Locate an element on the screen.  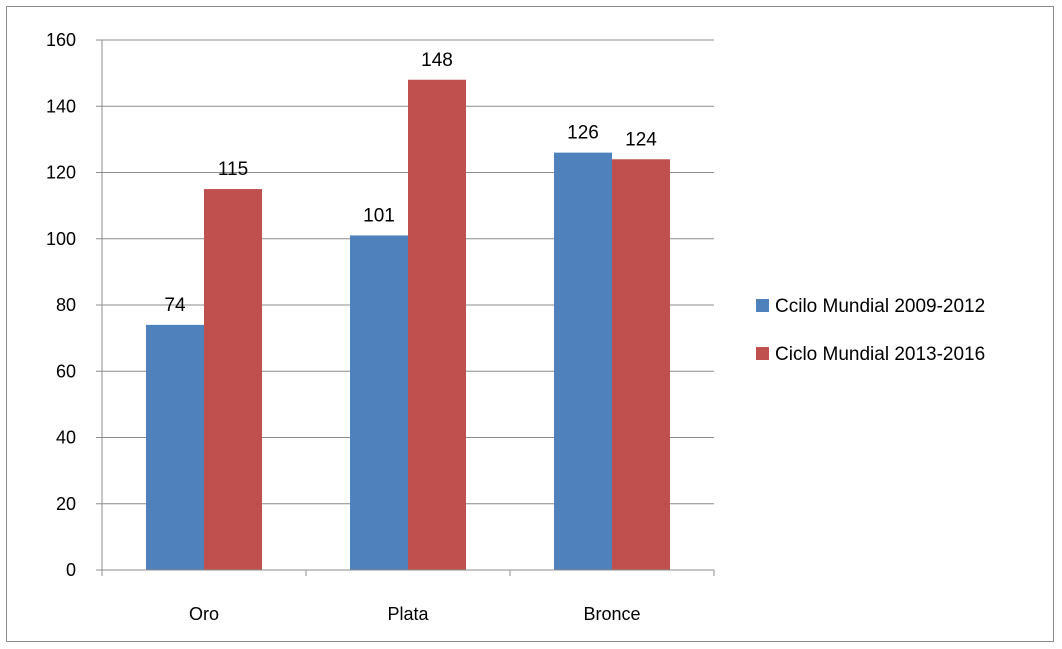
y-tick-label-40: 40 is located at coordinates (66, 438).